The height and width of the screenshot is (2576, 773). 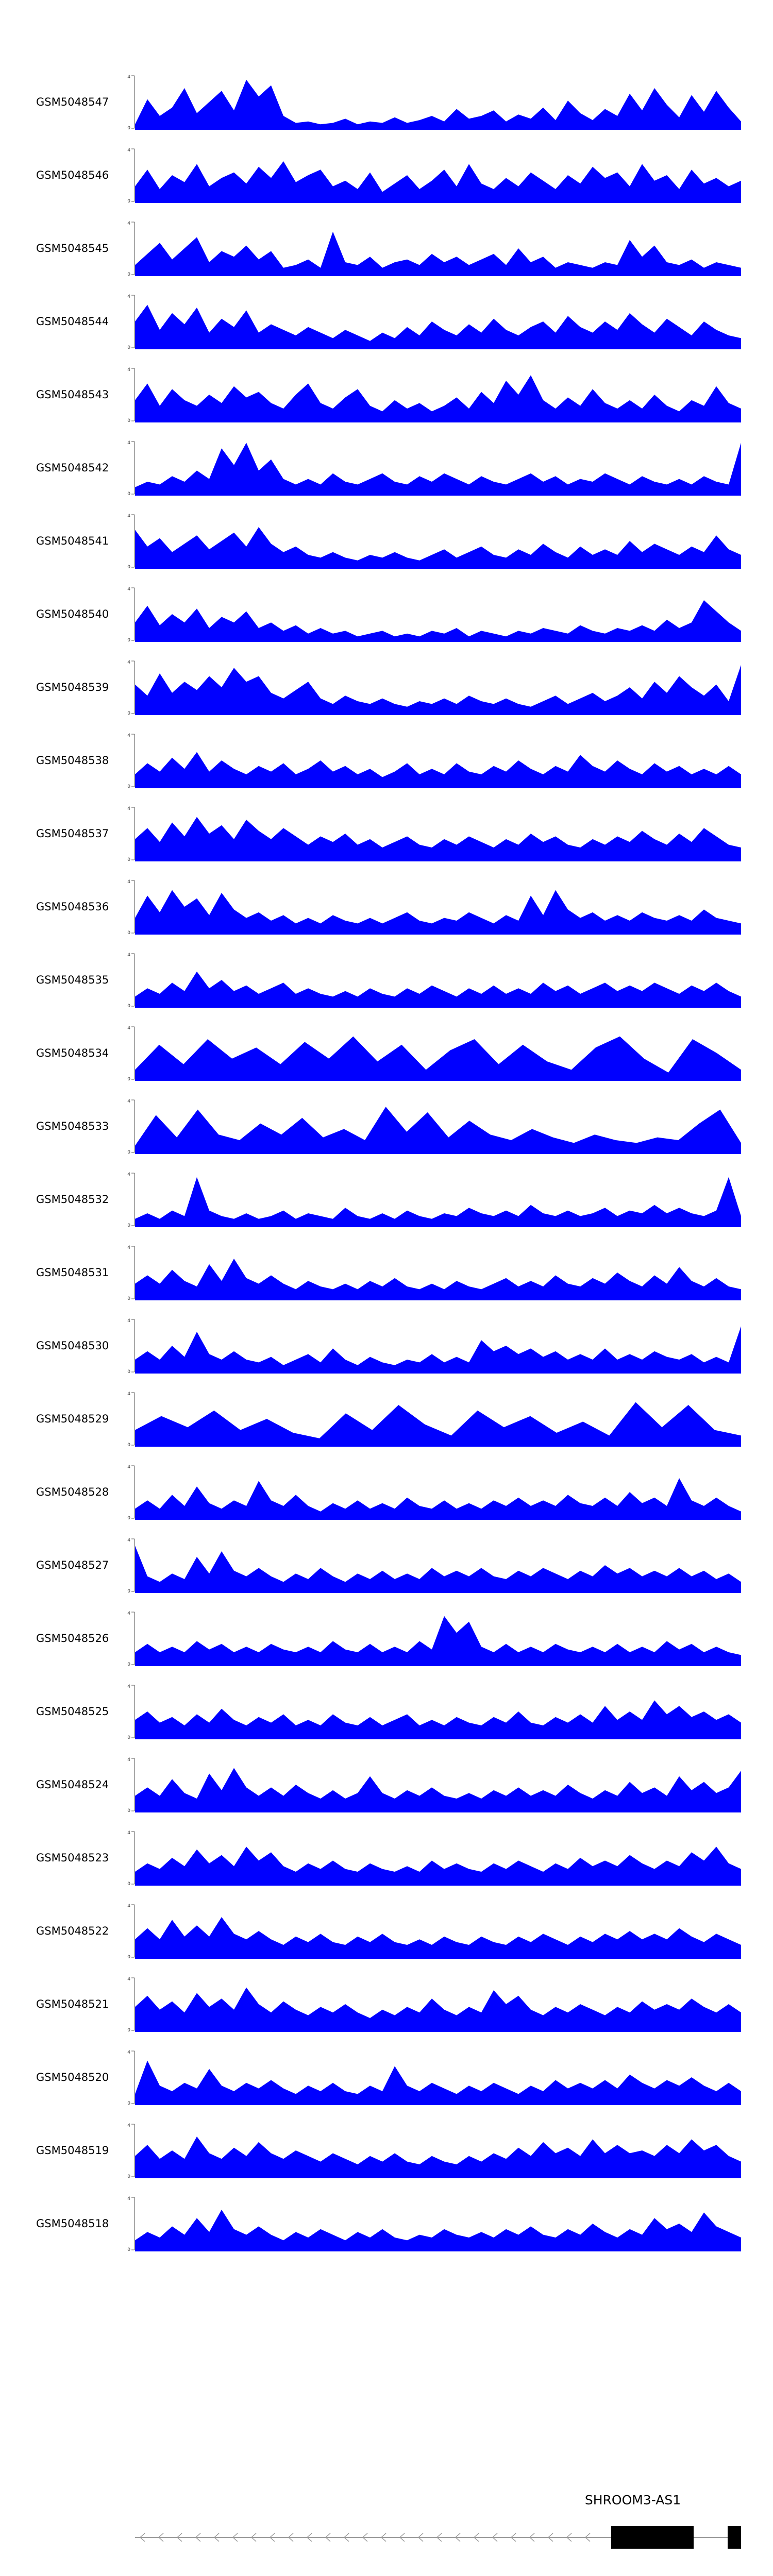 I want to click on track-label: GSM5048547, so click(x=72, y=102).